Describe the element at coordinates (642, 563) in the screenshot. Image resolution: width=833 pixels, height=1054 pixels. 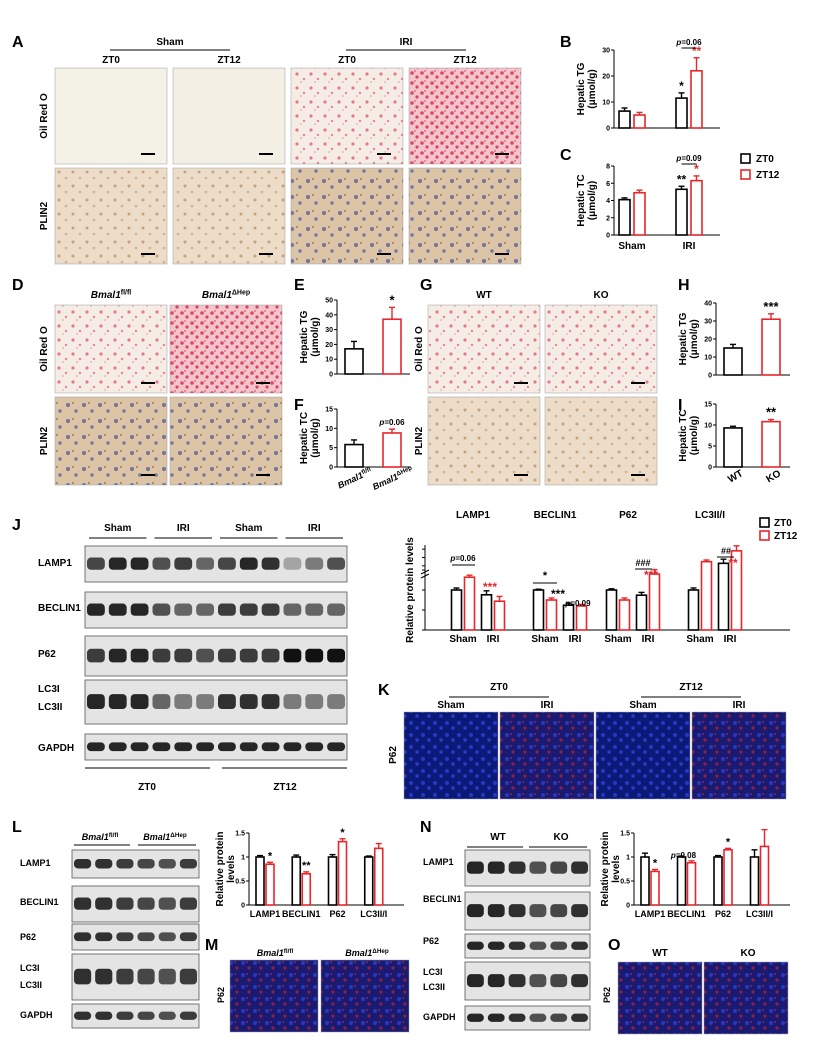
I see `significance-hash: ###` at that location.